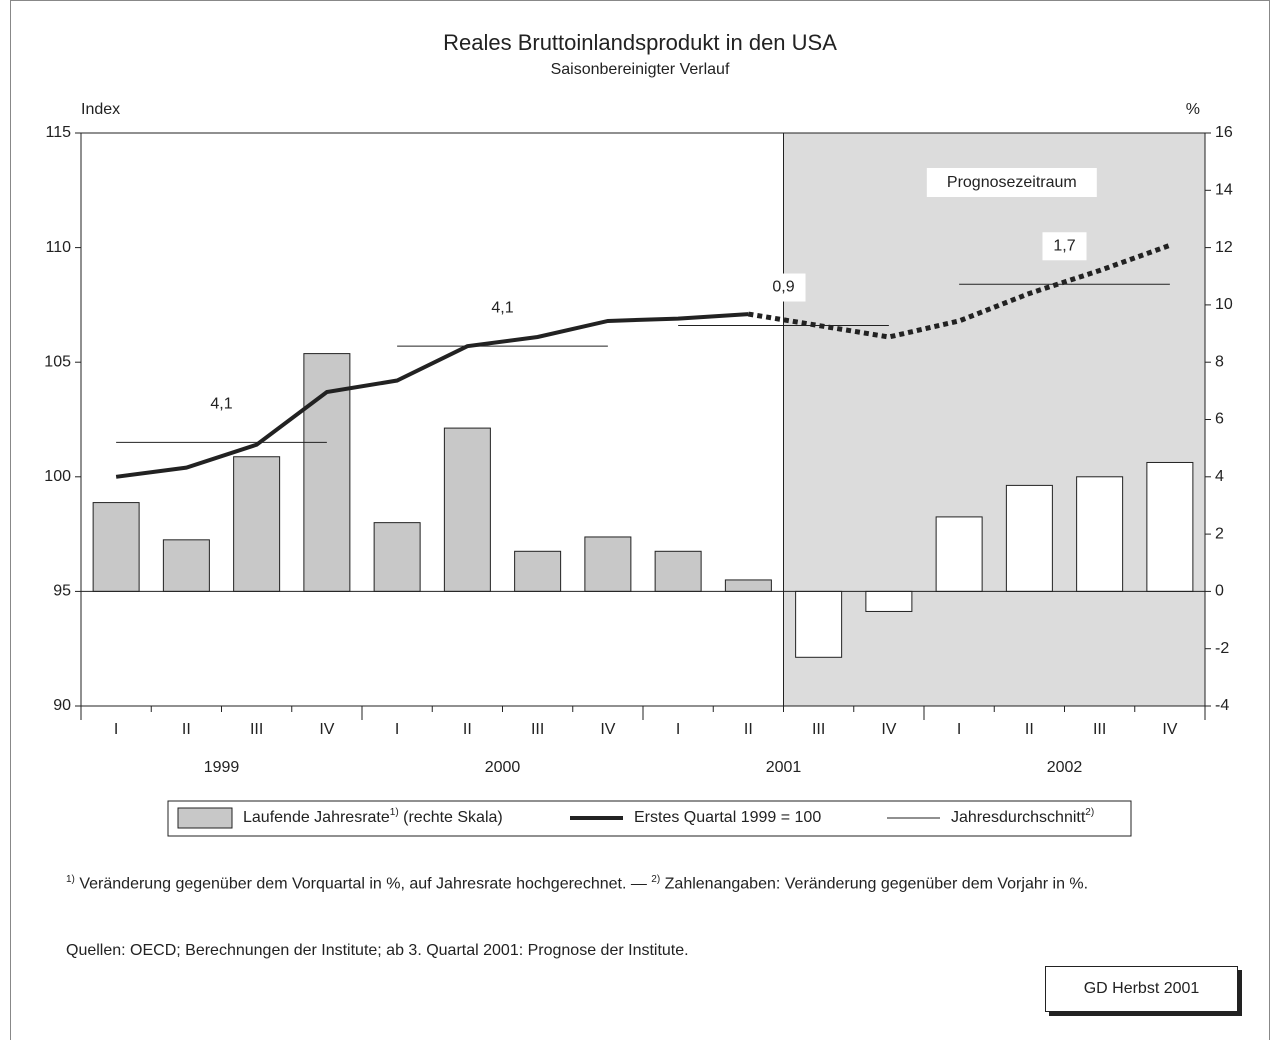 The width and height of the screenshot is (1270, 1041). I want to click on y2-axis-label: %, so click(1193, 109).